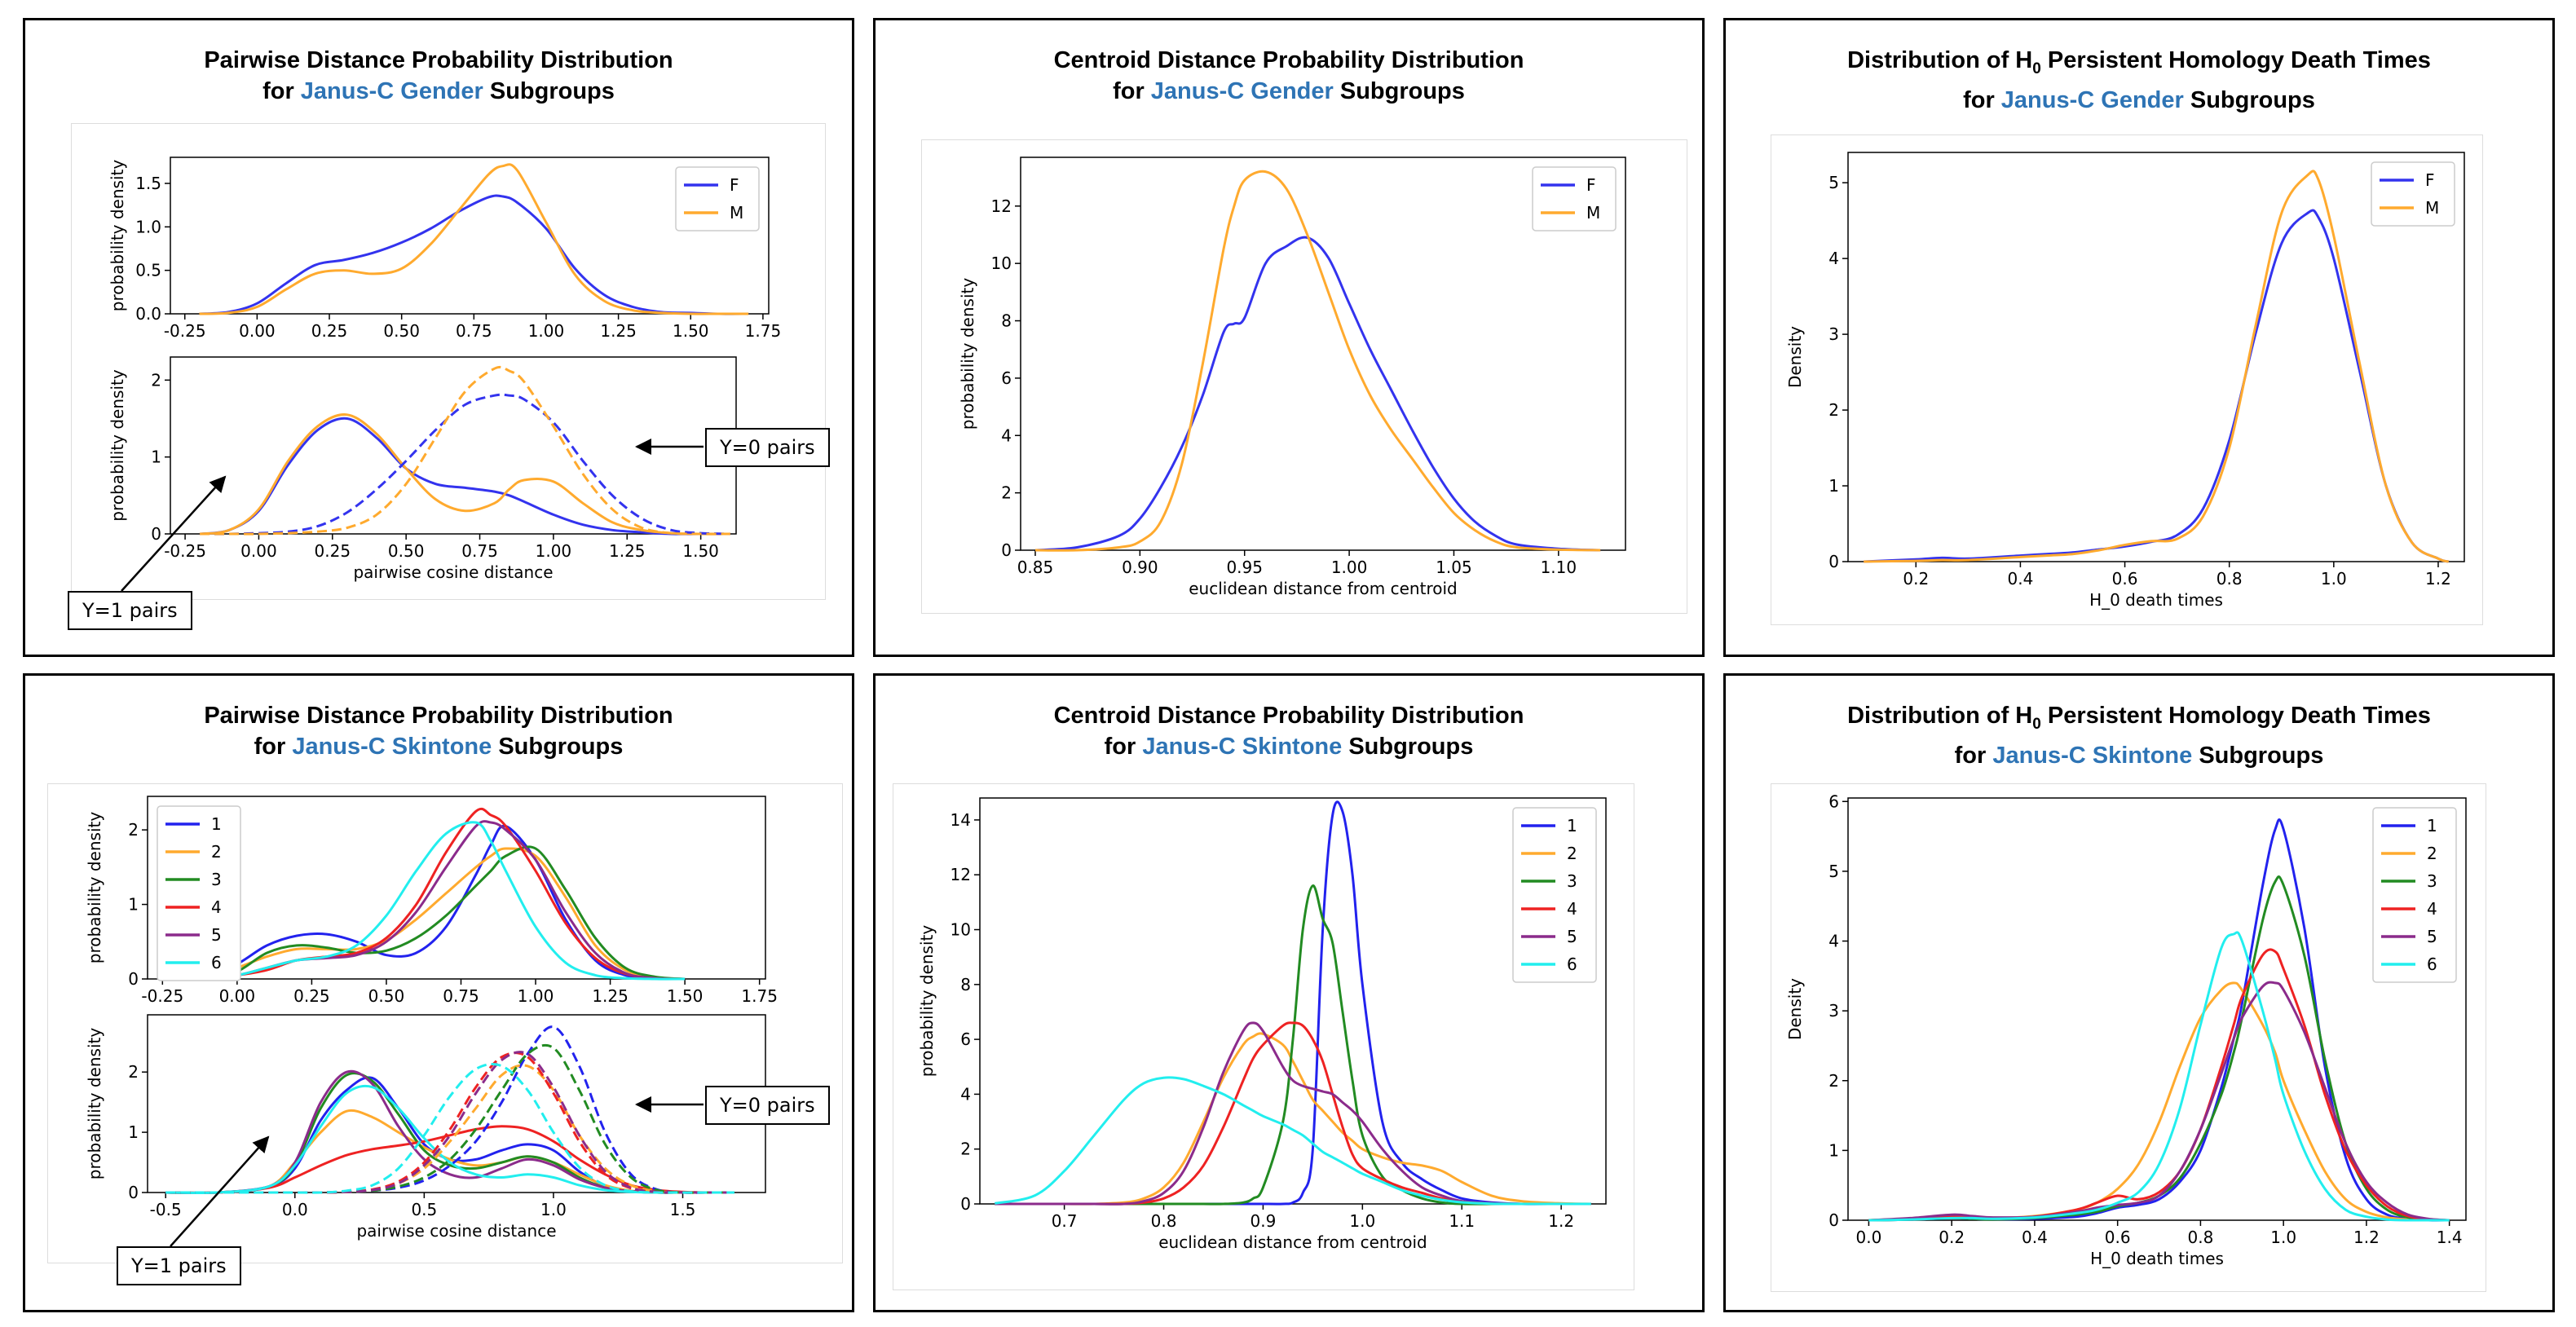 This screenshot has width=2576, height=1327. I want to click on legend-label: 6, so click(2432, 964).